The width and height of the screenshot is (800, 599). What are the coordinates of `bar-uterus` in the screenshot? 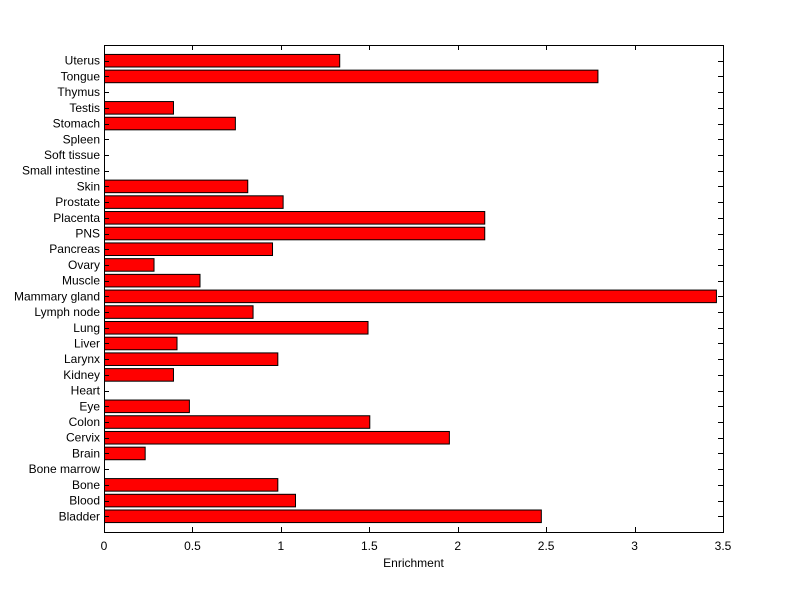 It's located at (222, 60).